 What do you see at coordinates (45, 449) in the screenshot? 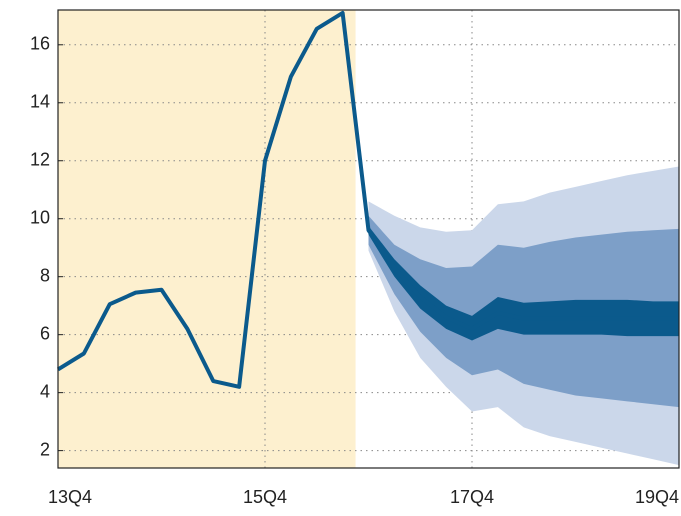
I see `y-tick-label: 2` at bounding box center [45, 449].